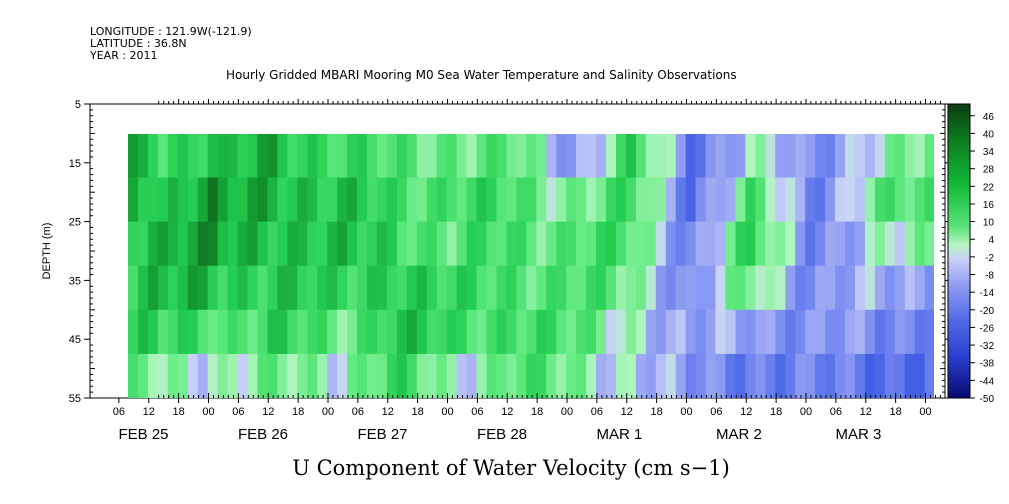  What do you see at coordinates (987, 346) in the screenshot?
I see `colorbar-tick-label: -32` at bounding box center [987, 346].